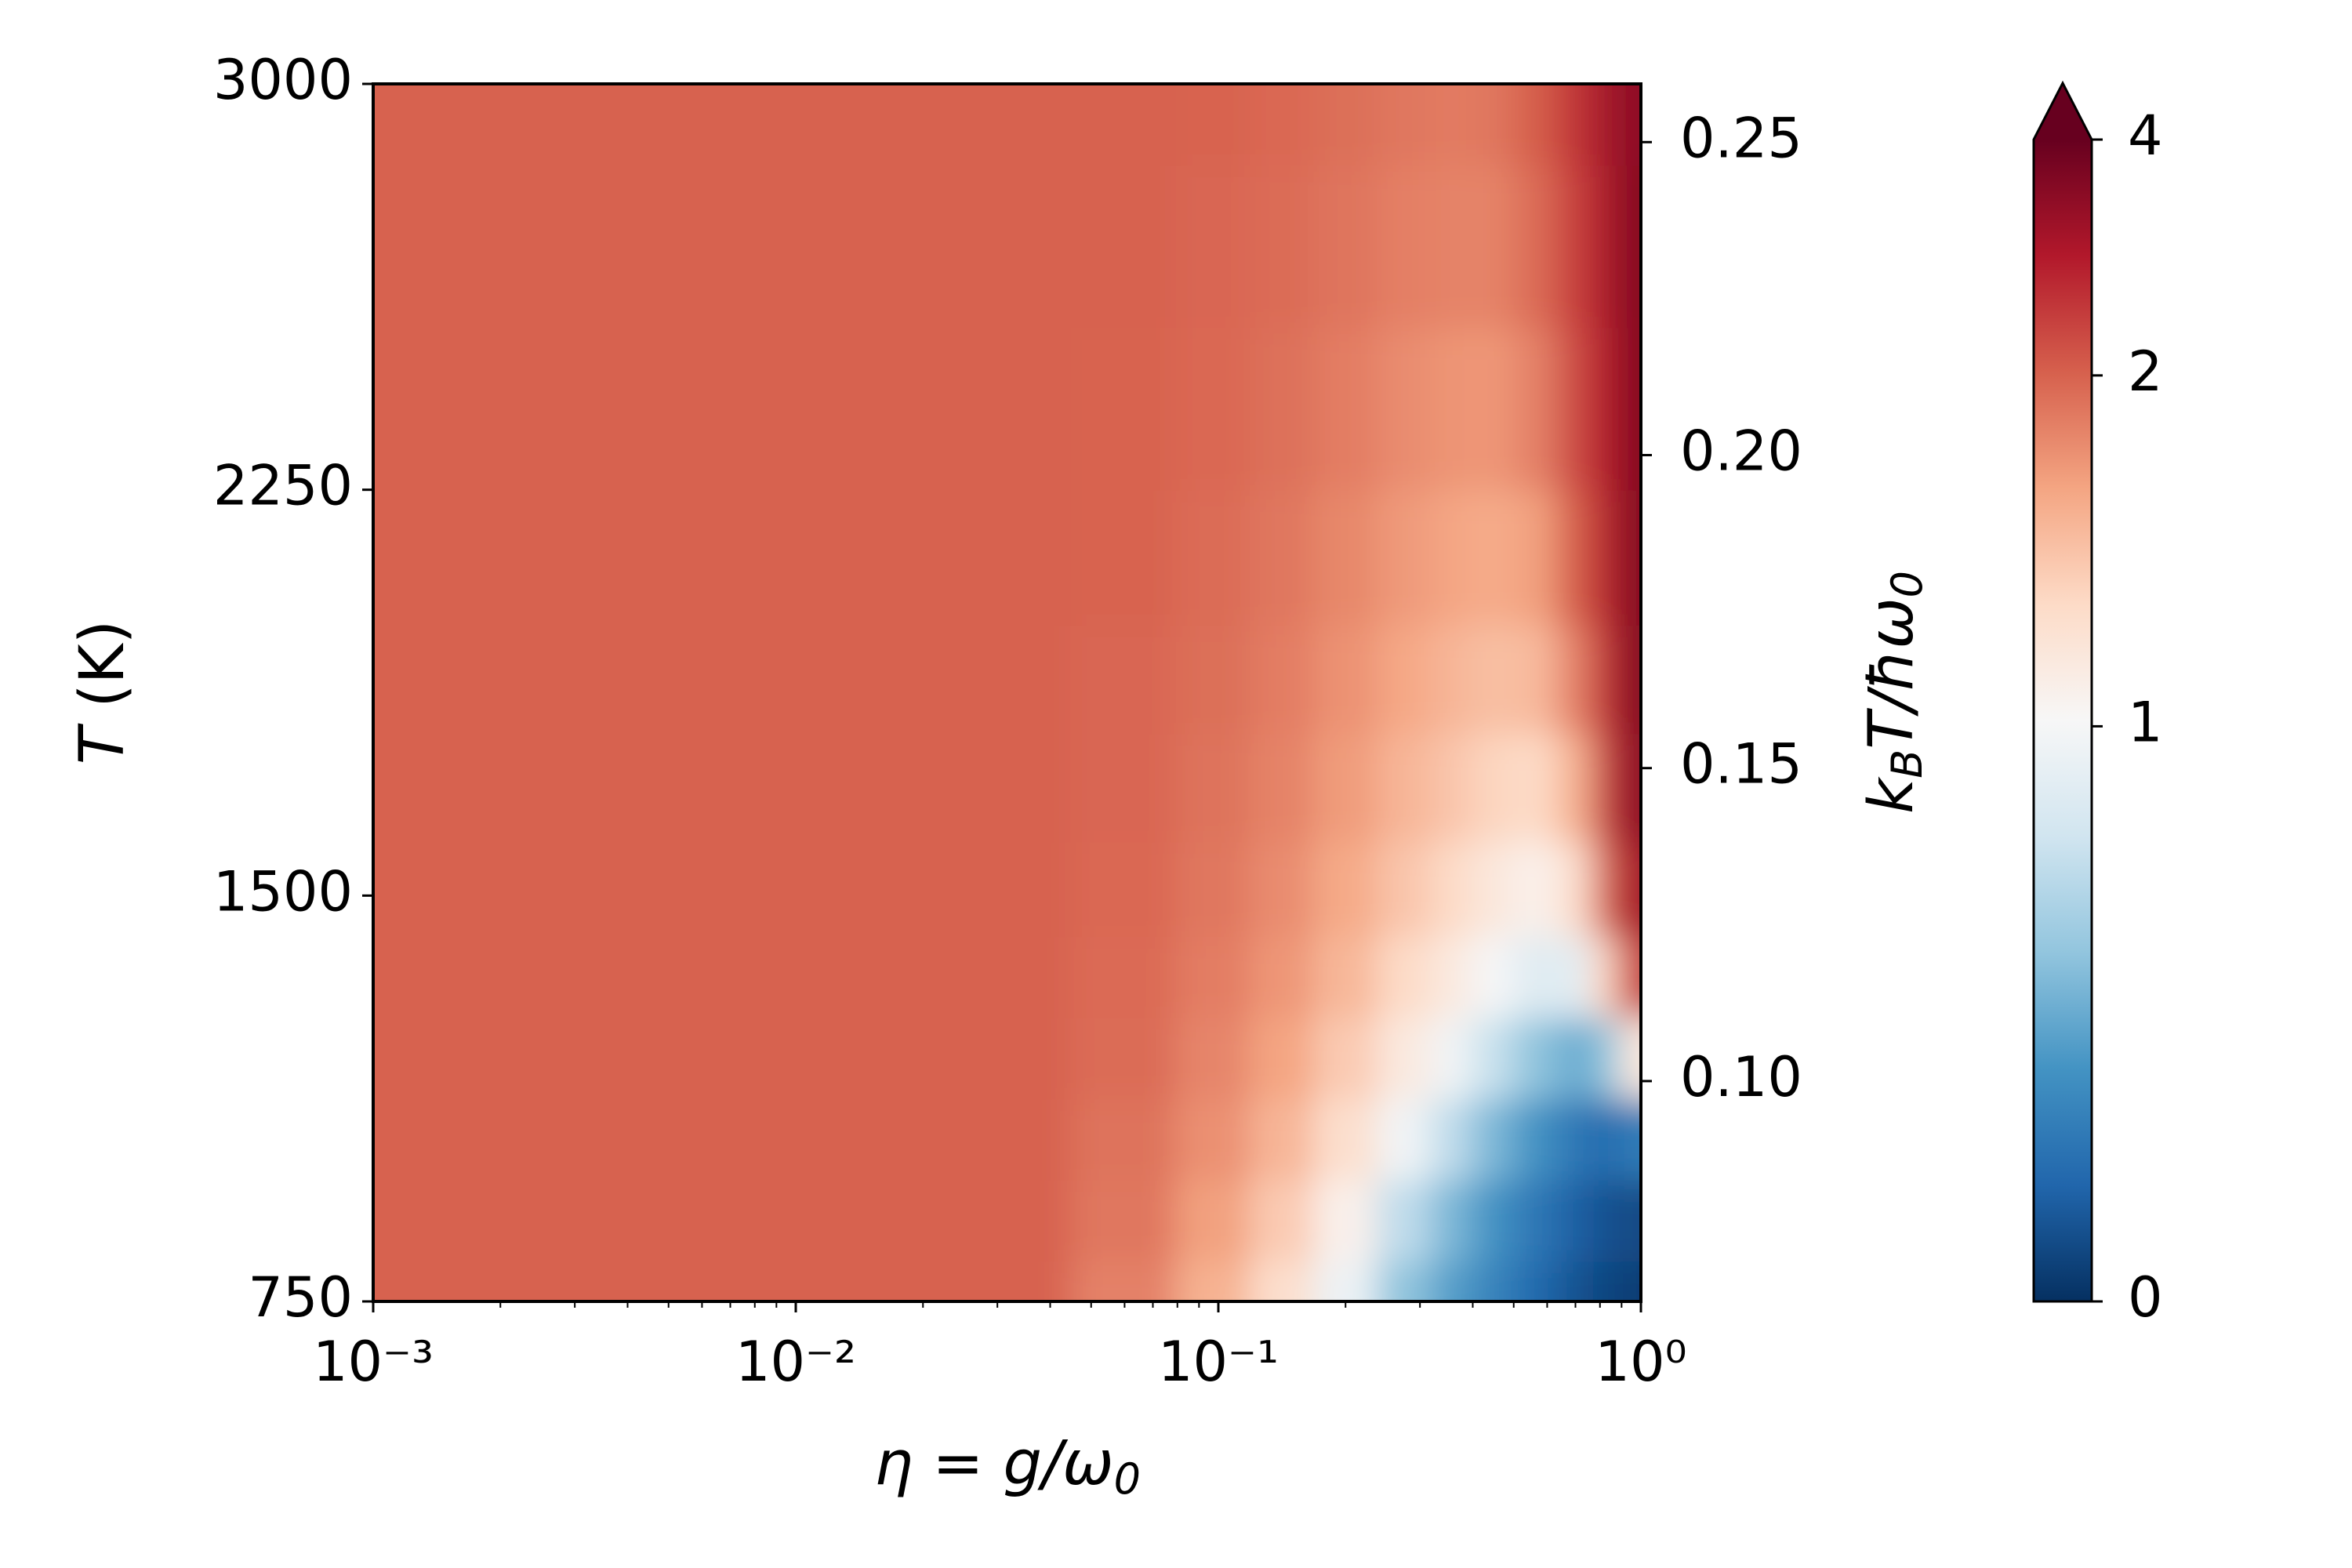 The image size is (2352, 1568). What do you see at coordinates (994, 1463) in the screenshot?
I see `x-axis-label-main: η = g/ω` at bounding box center [994, 1463].